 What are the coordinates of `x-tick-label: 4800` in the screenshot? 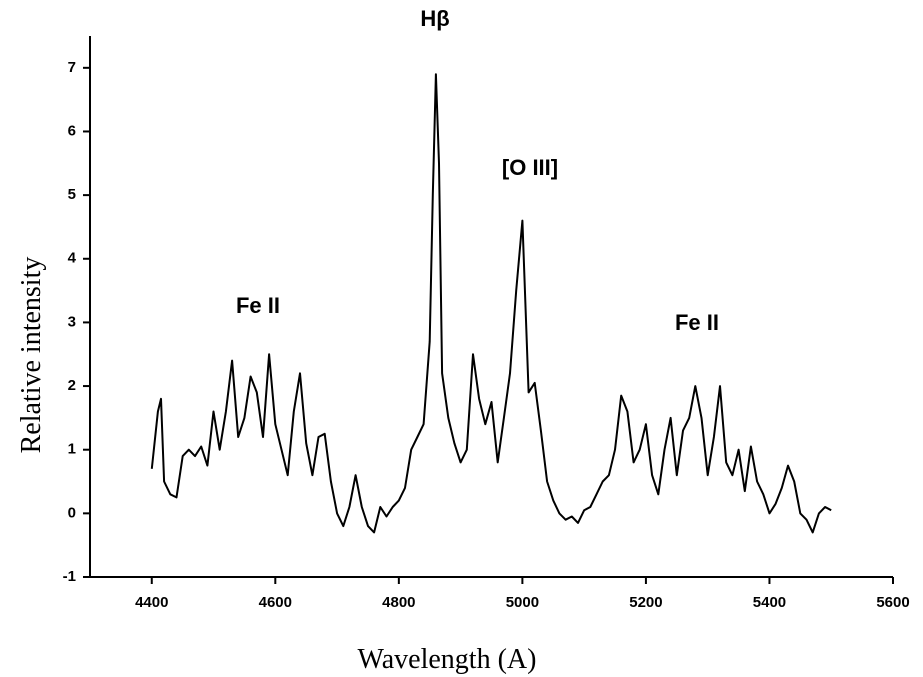 It's located at (398, 602).